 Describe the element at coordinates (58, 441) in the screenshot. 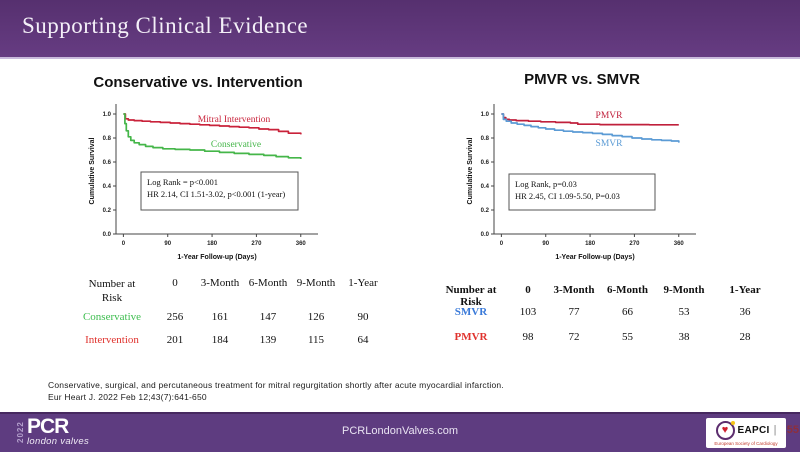

I see `london-valves-text: london valves` at that location.